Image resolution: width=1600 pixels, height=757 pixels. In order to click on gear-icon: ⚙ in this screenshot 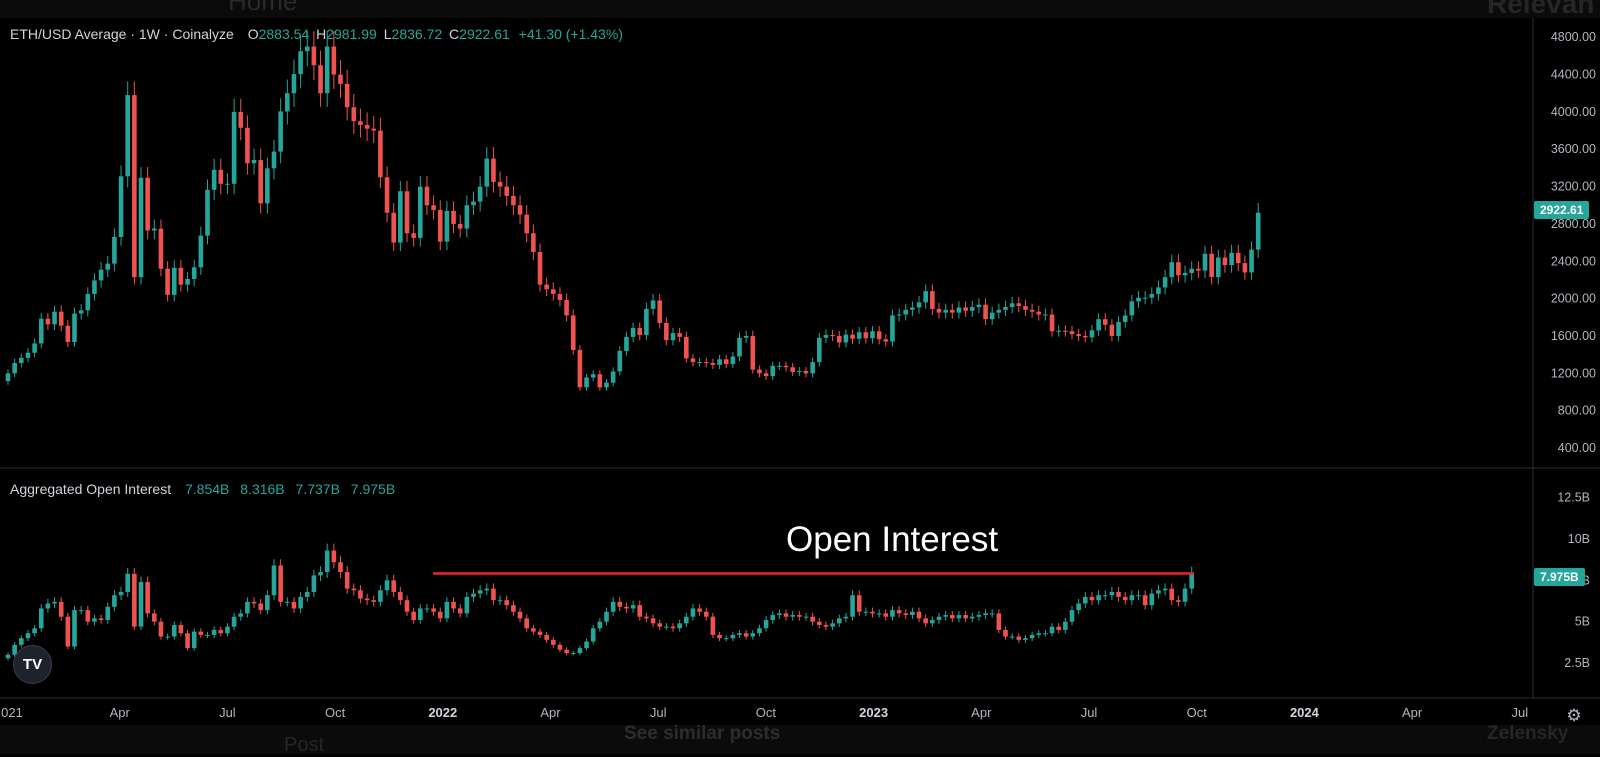, I will do `click(1574, 715)`.